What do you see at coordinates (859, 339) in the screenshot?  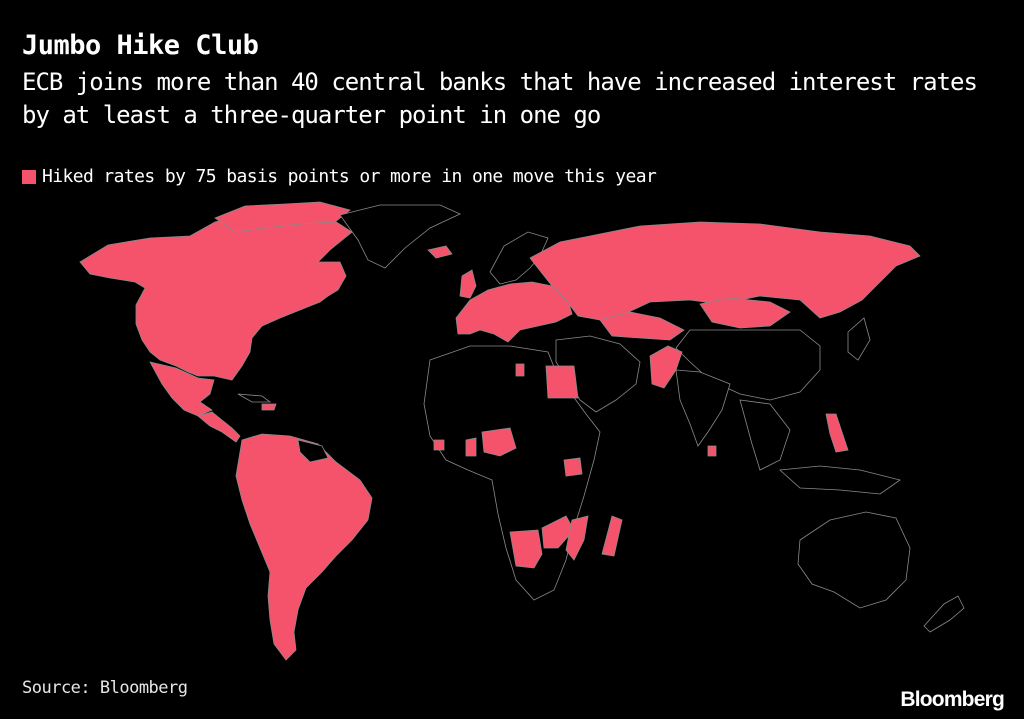 I see `region-japan` at bounding box center [859, 339].